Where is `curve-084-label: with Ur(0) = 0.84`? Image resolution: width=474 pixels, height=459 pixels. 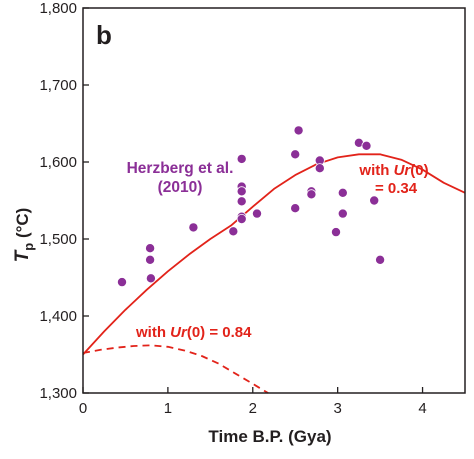
curve-084-label: with Ur(0) = 0.84 is located at coordinates (193, 332).